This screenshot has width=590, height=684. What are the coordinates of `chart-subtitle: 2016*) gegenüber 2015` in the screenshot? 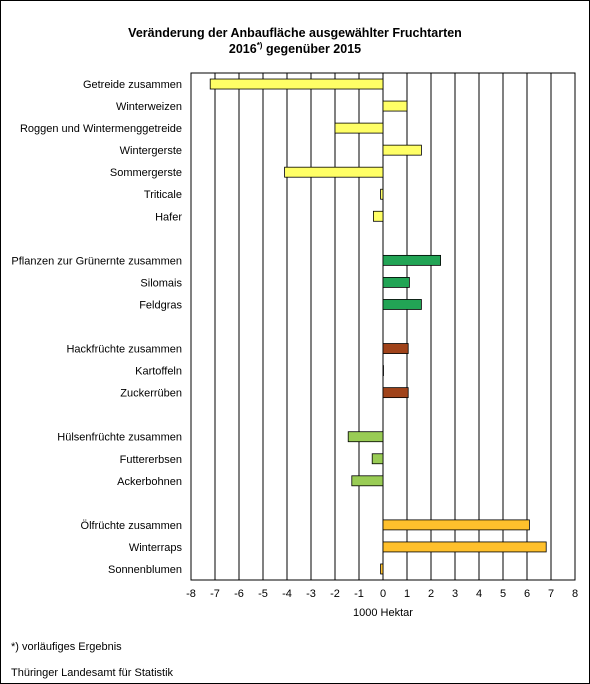 It's located at (295, 49).